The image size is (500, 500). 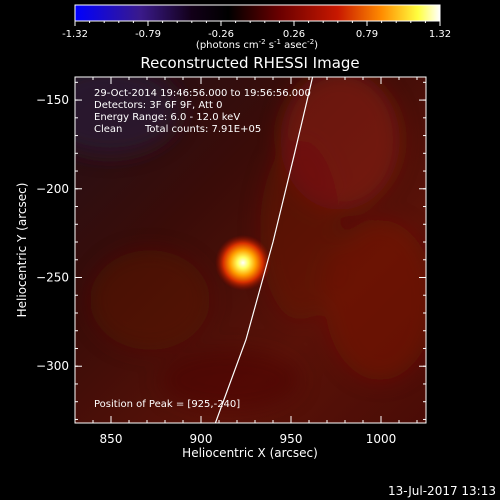 I want to click on x-tick-label: 900, so click(x=201, y=439).